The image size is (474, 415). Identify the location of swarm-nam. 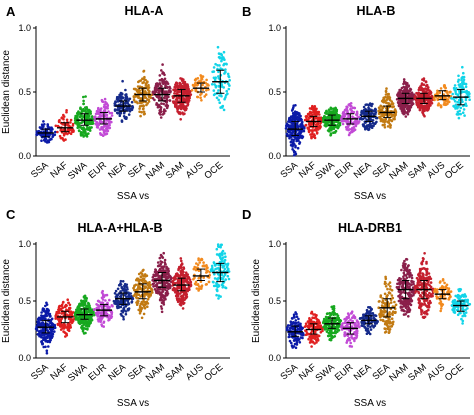
(162, 282).